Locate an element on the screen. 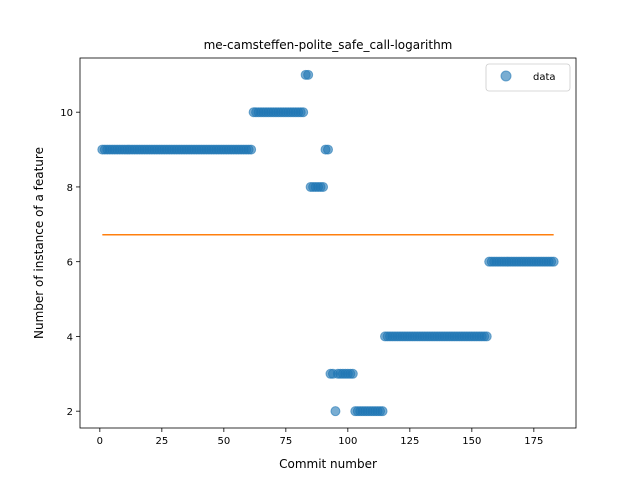  x-axis-ticks: 0 25 50 75 100 125 150 175 is located at coordinates (320, 437).